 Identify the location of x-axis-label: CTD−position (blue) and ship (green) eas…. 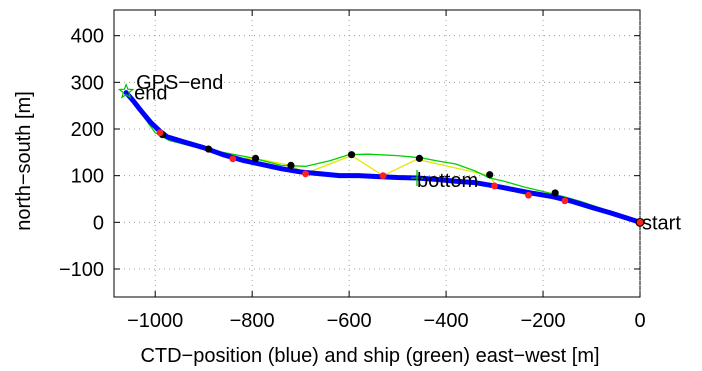
(369, 356).